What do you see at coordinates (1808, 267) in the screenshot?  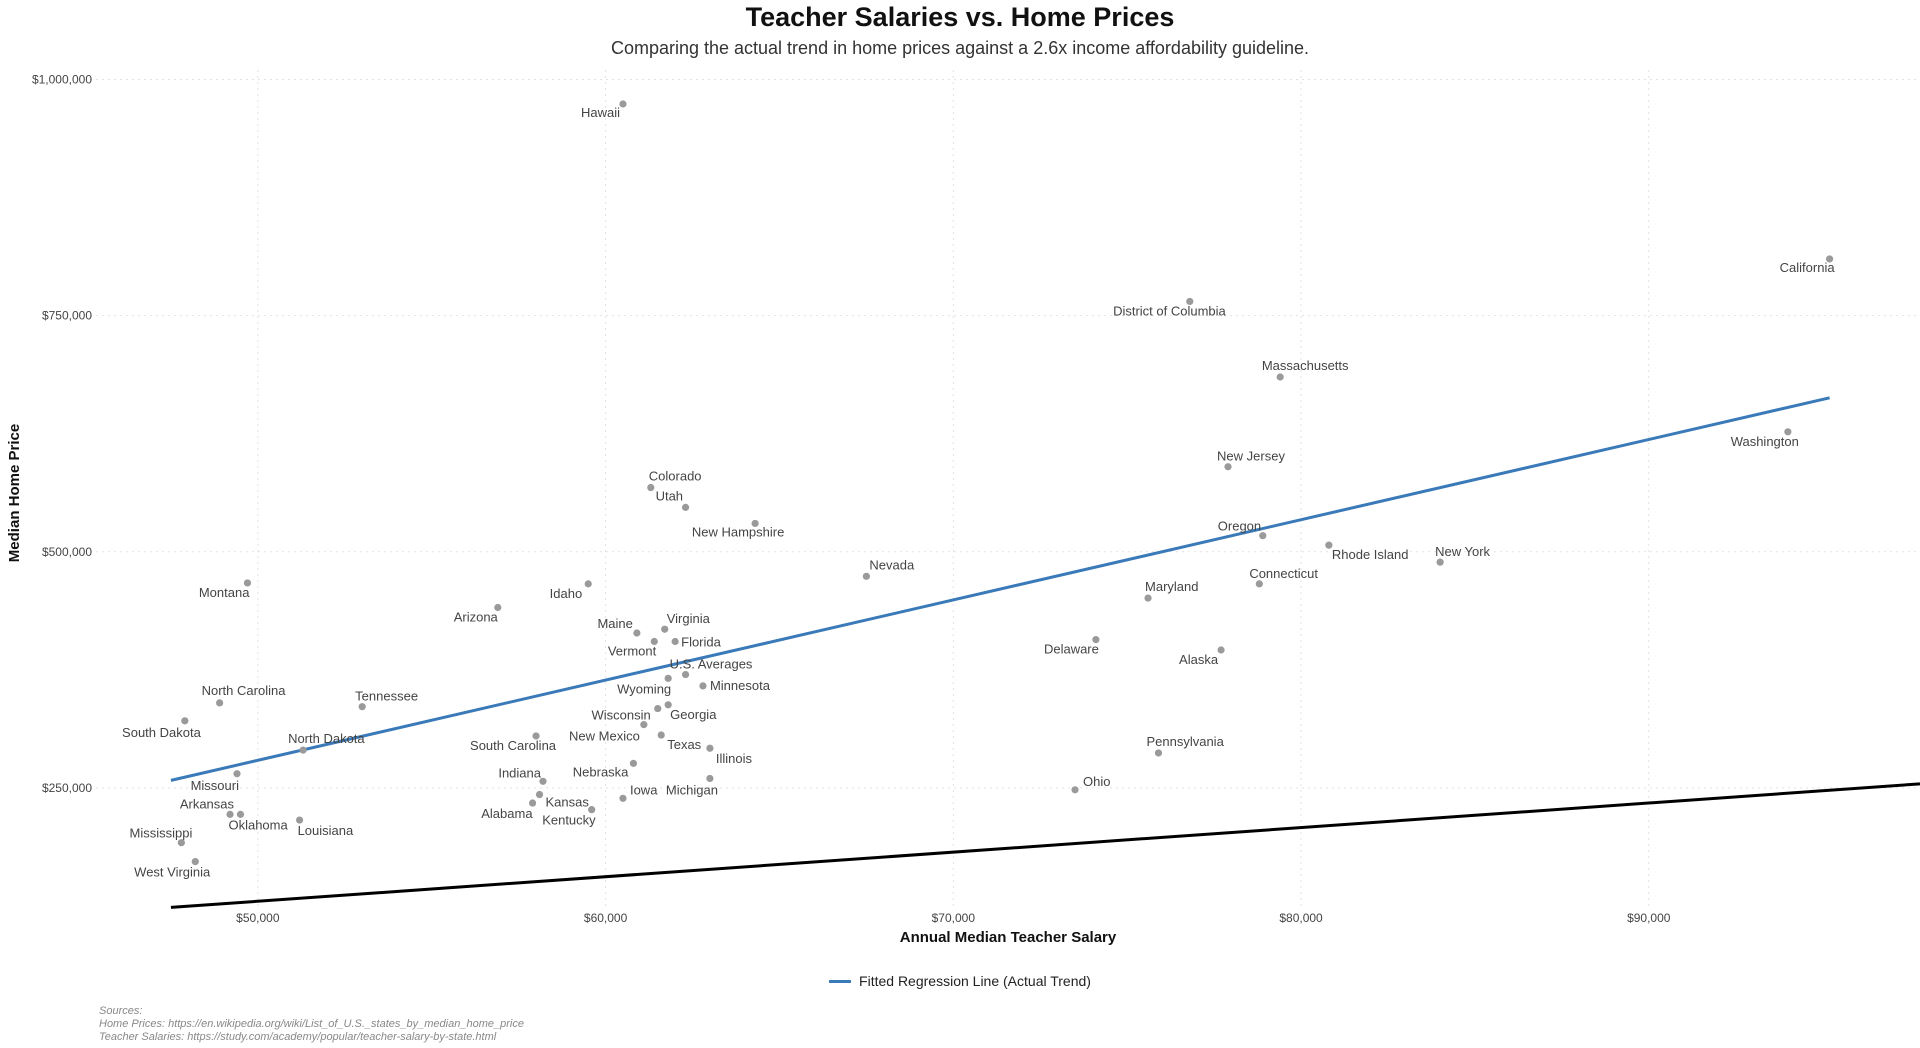 I see `point-label: California` at bounding box center [1808, 267].